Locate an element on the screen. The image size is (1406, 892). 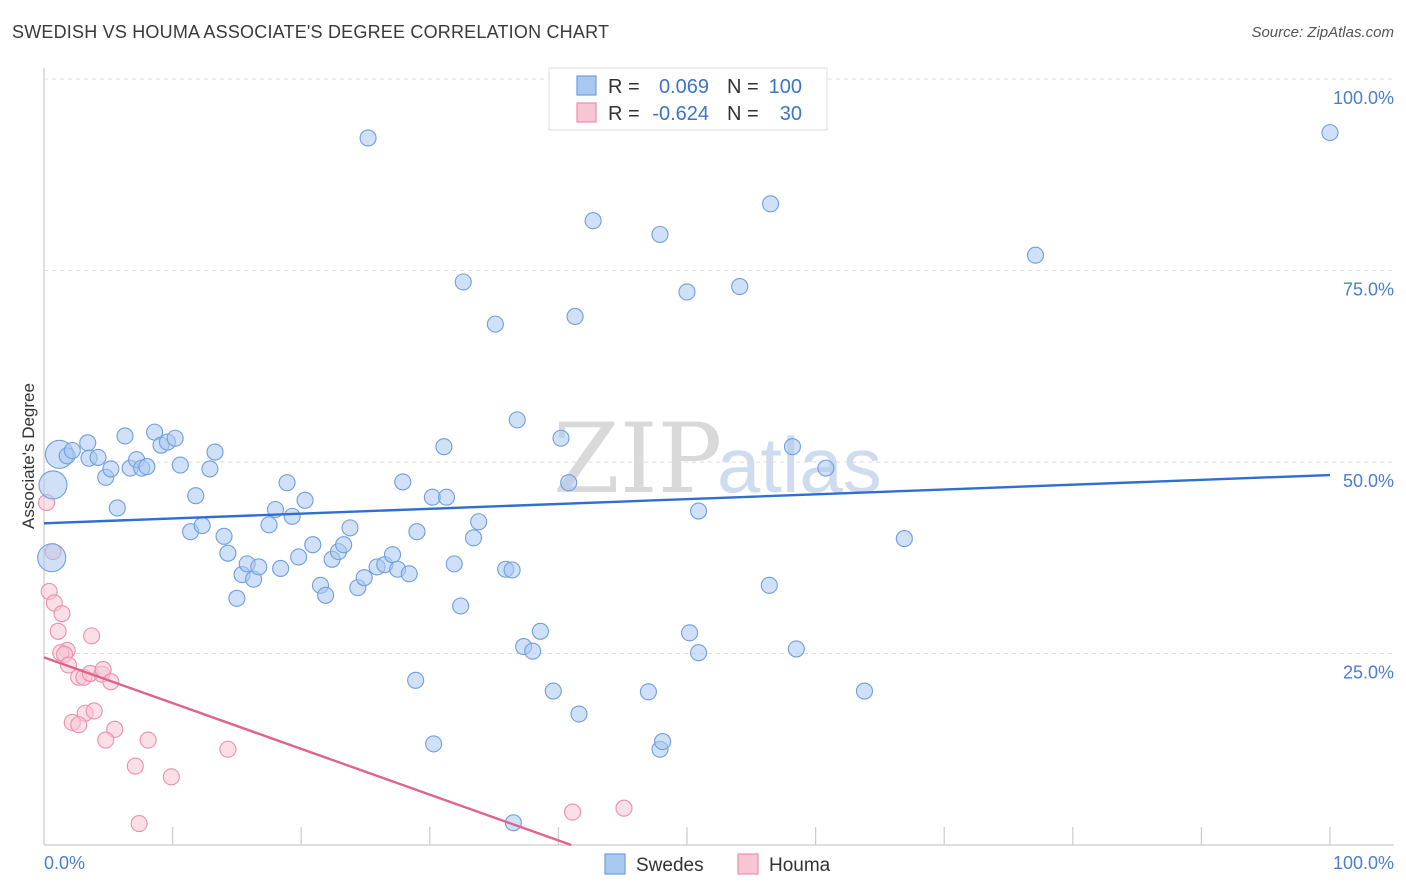
legend-r-label-swedes: R = is located at coordinates (624, 87).